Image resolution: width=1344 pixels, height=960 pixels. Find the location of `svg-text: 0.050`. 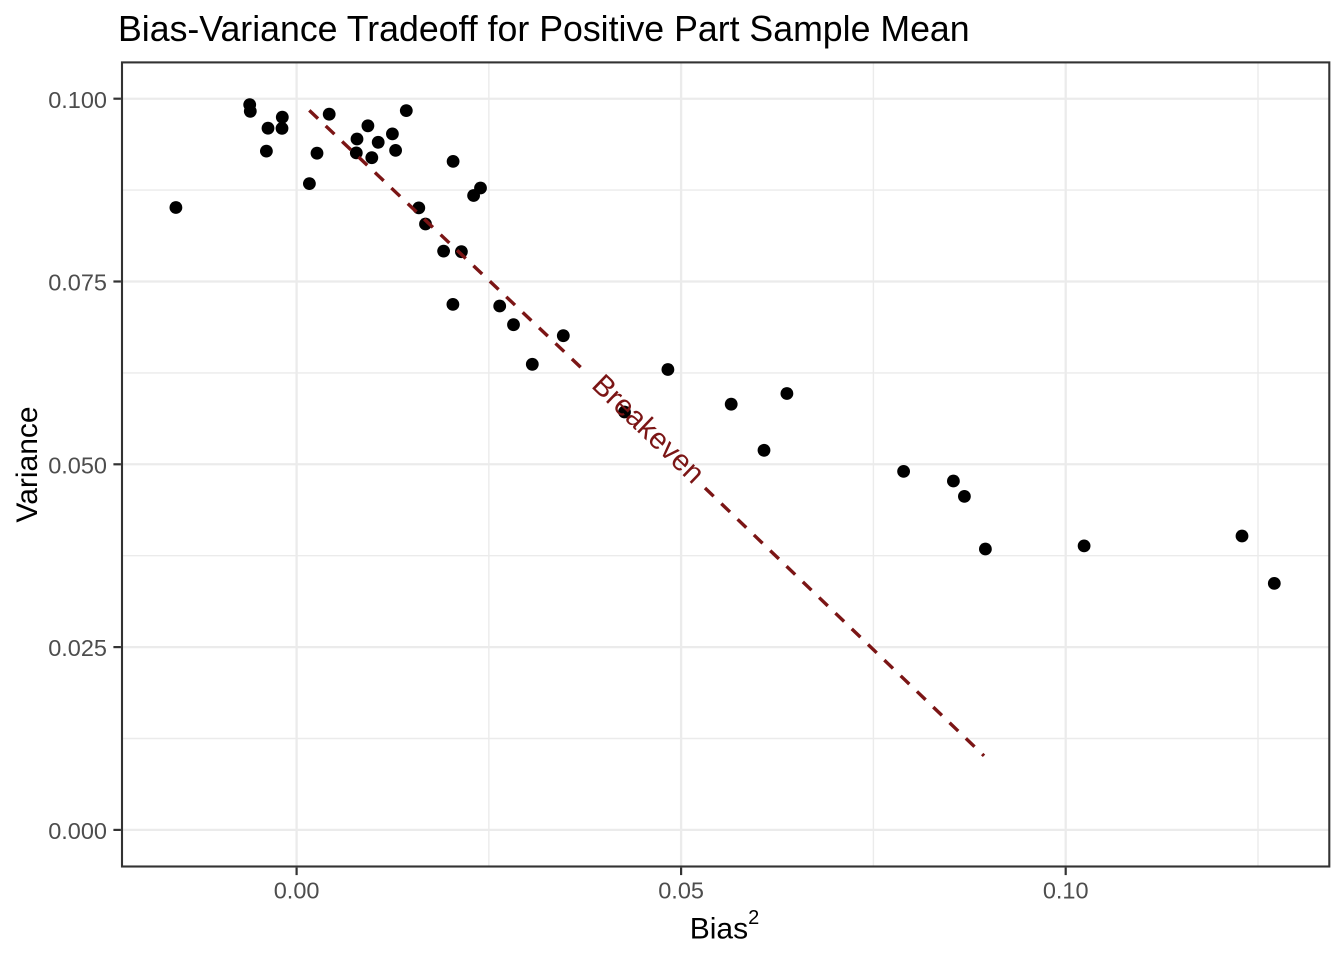

svg-text: 0.050 is located at coordinates (77, 465).